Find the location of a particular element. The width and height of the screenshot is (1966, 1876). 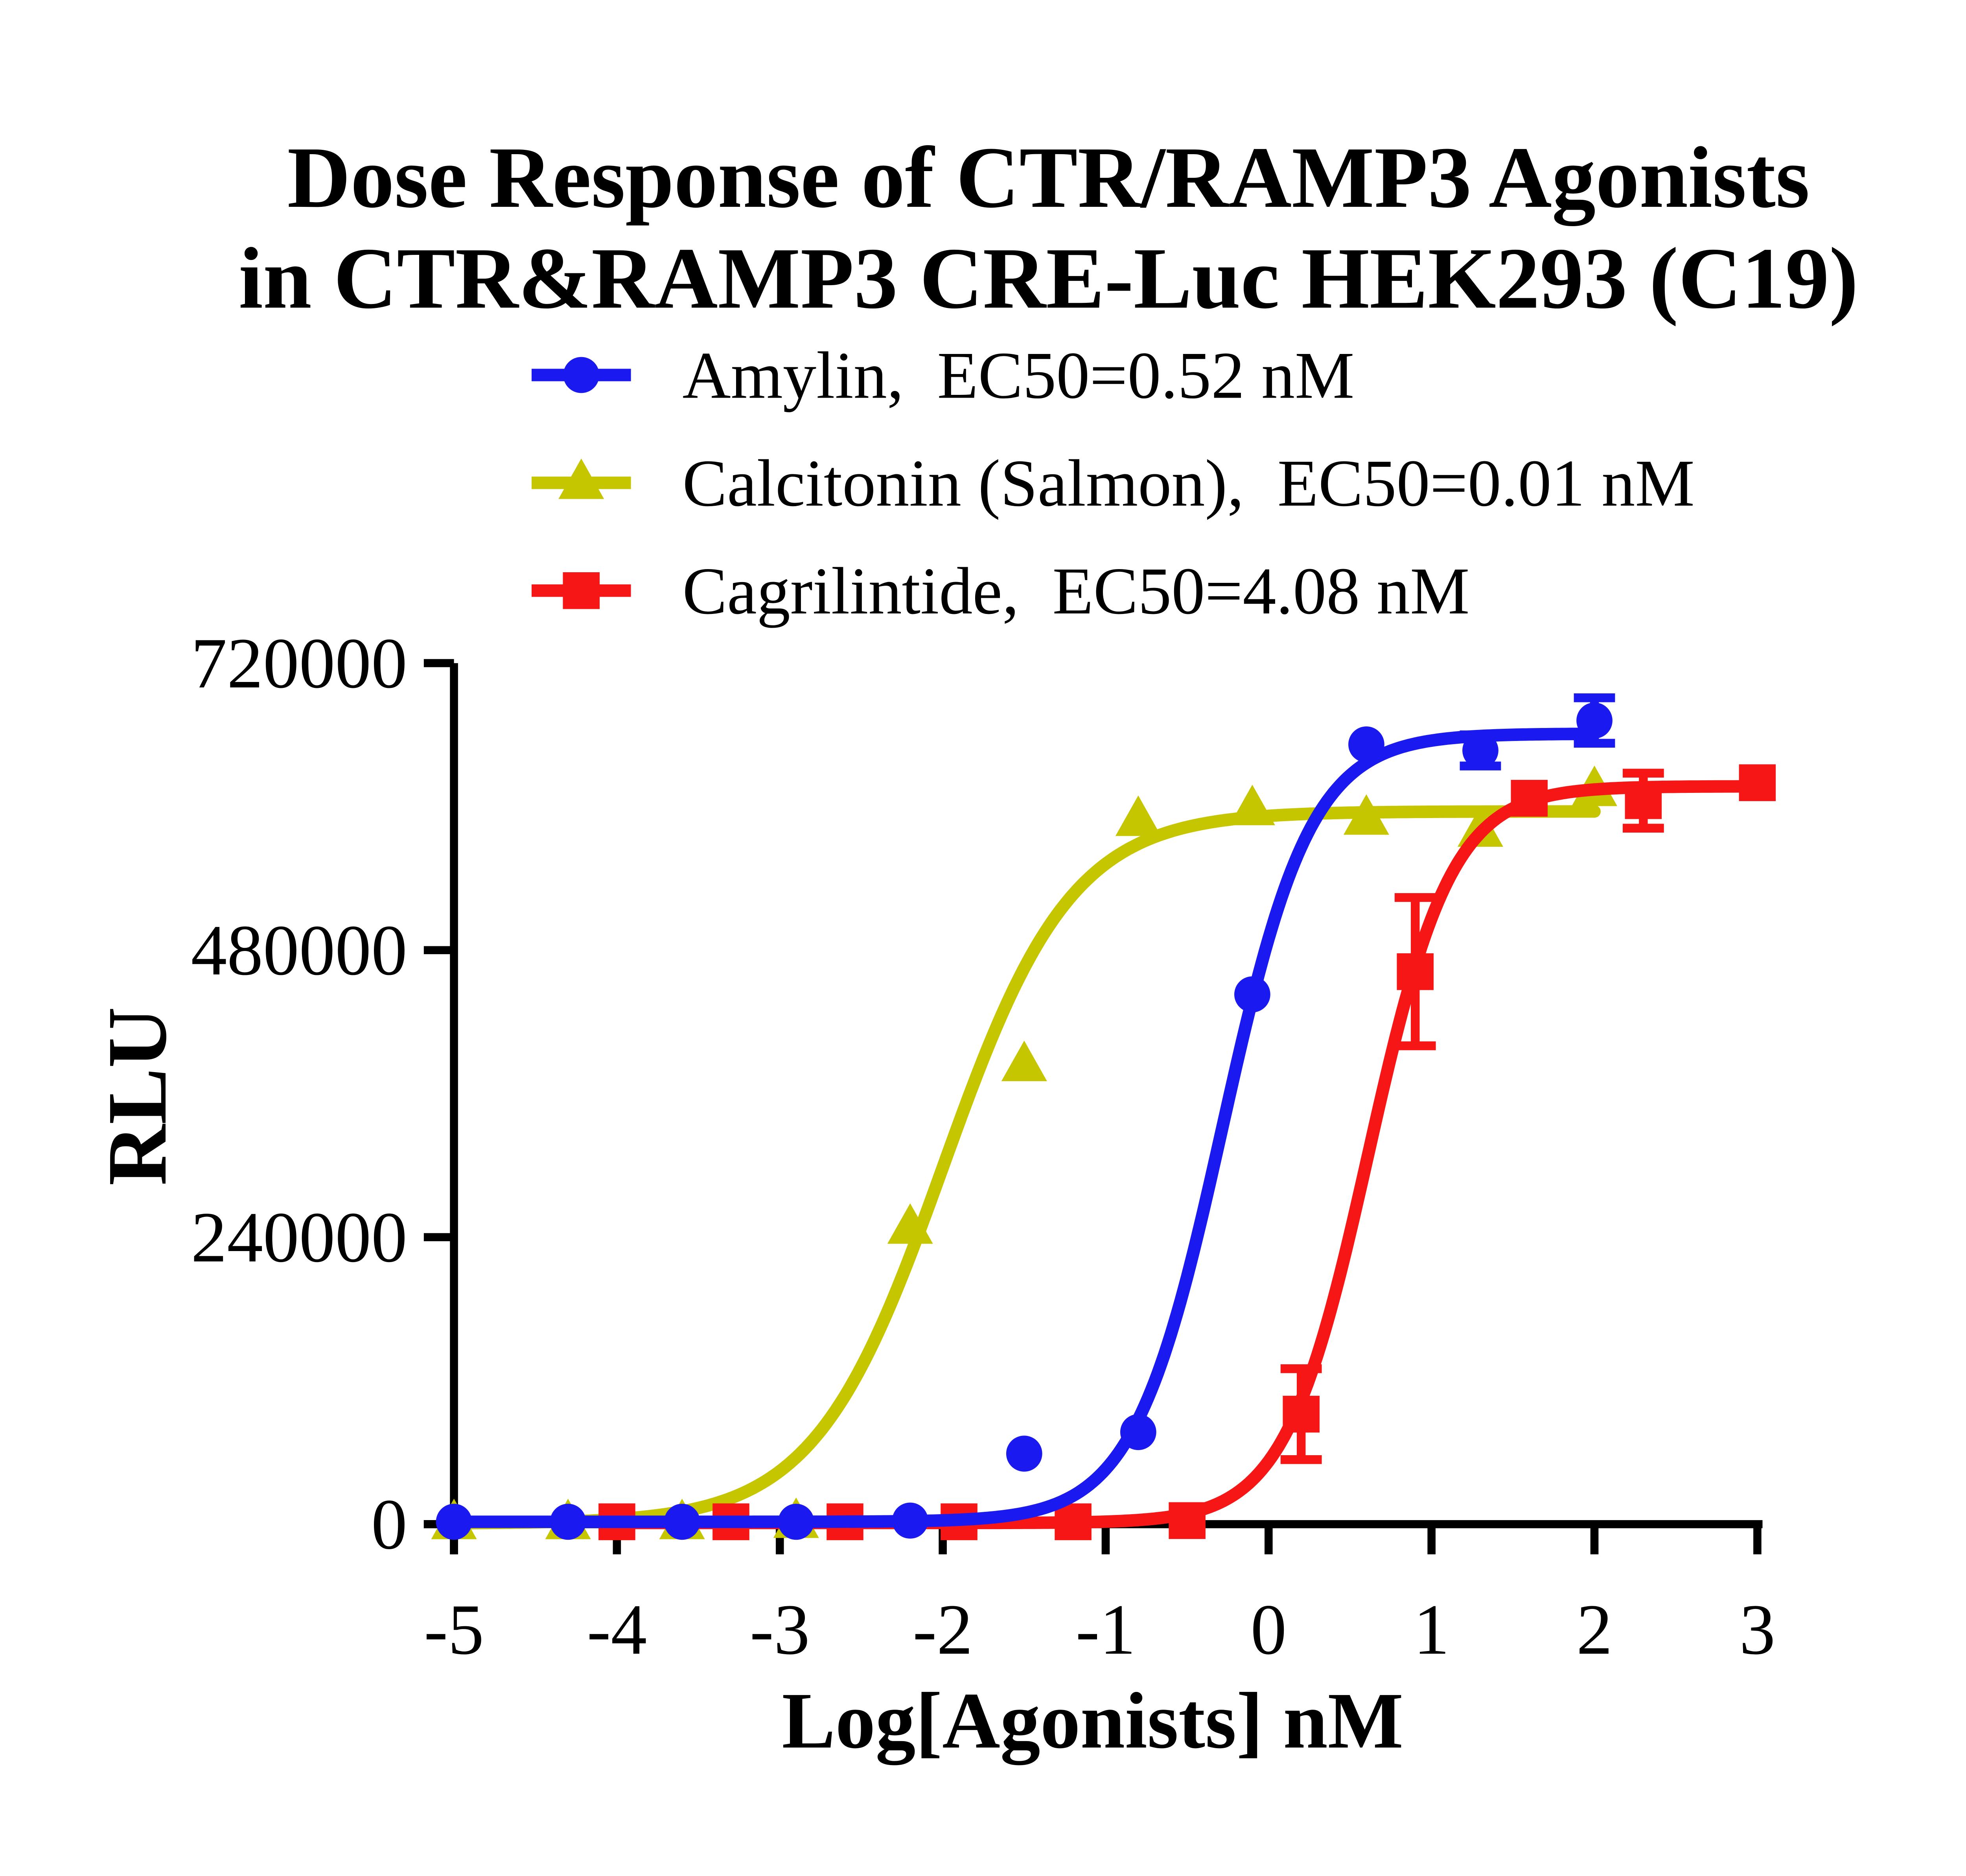

legend-item-amylin: Amylin, EC50=0.52 nM is located at coordinates (943, 375).